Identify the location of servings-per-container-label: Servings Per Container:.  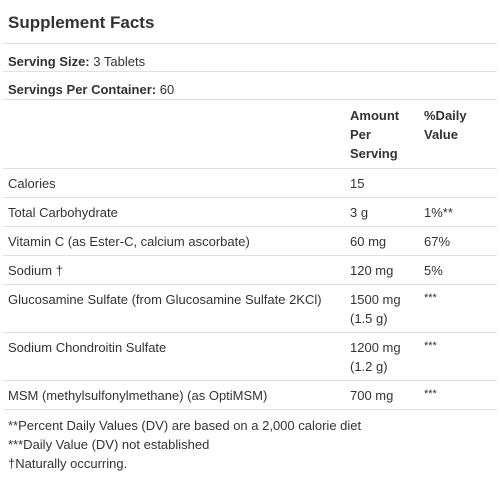
(82, 89).